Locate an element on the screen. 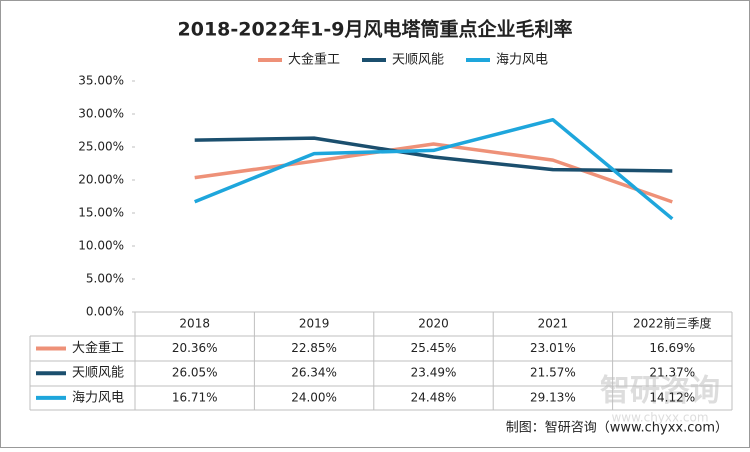 The width and height of the screenshot is (750, 452). y-tick-label: 25.00% is located at coordinates (101, 147).